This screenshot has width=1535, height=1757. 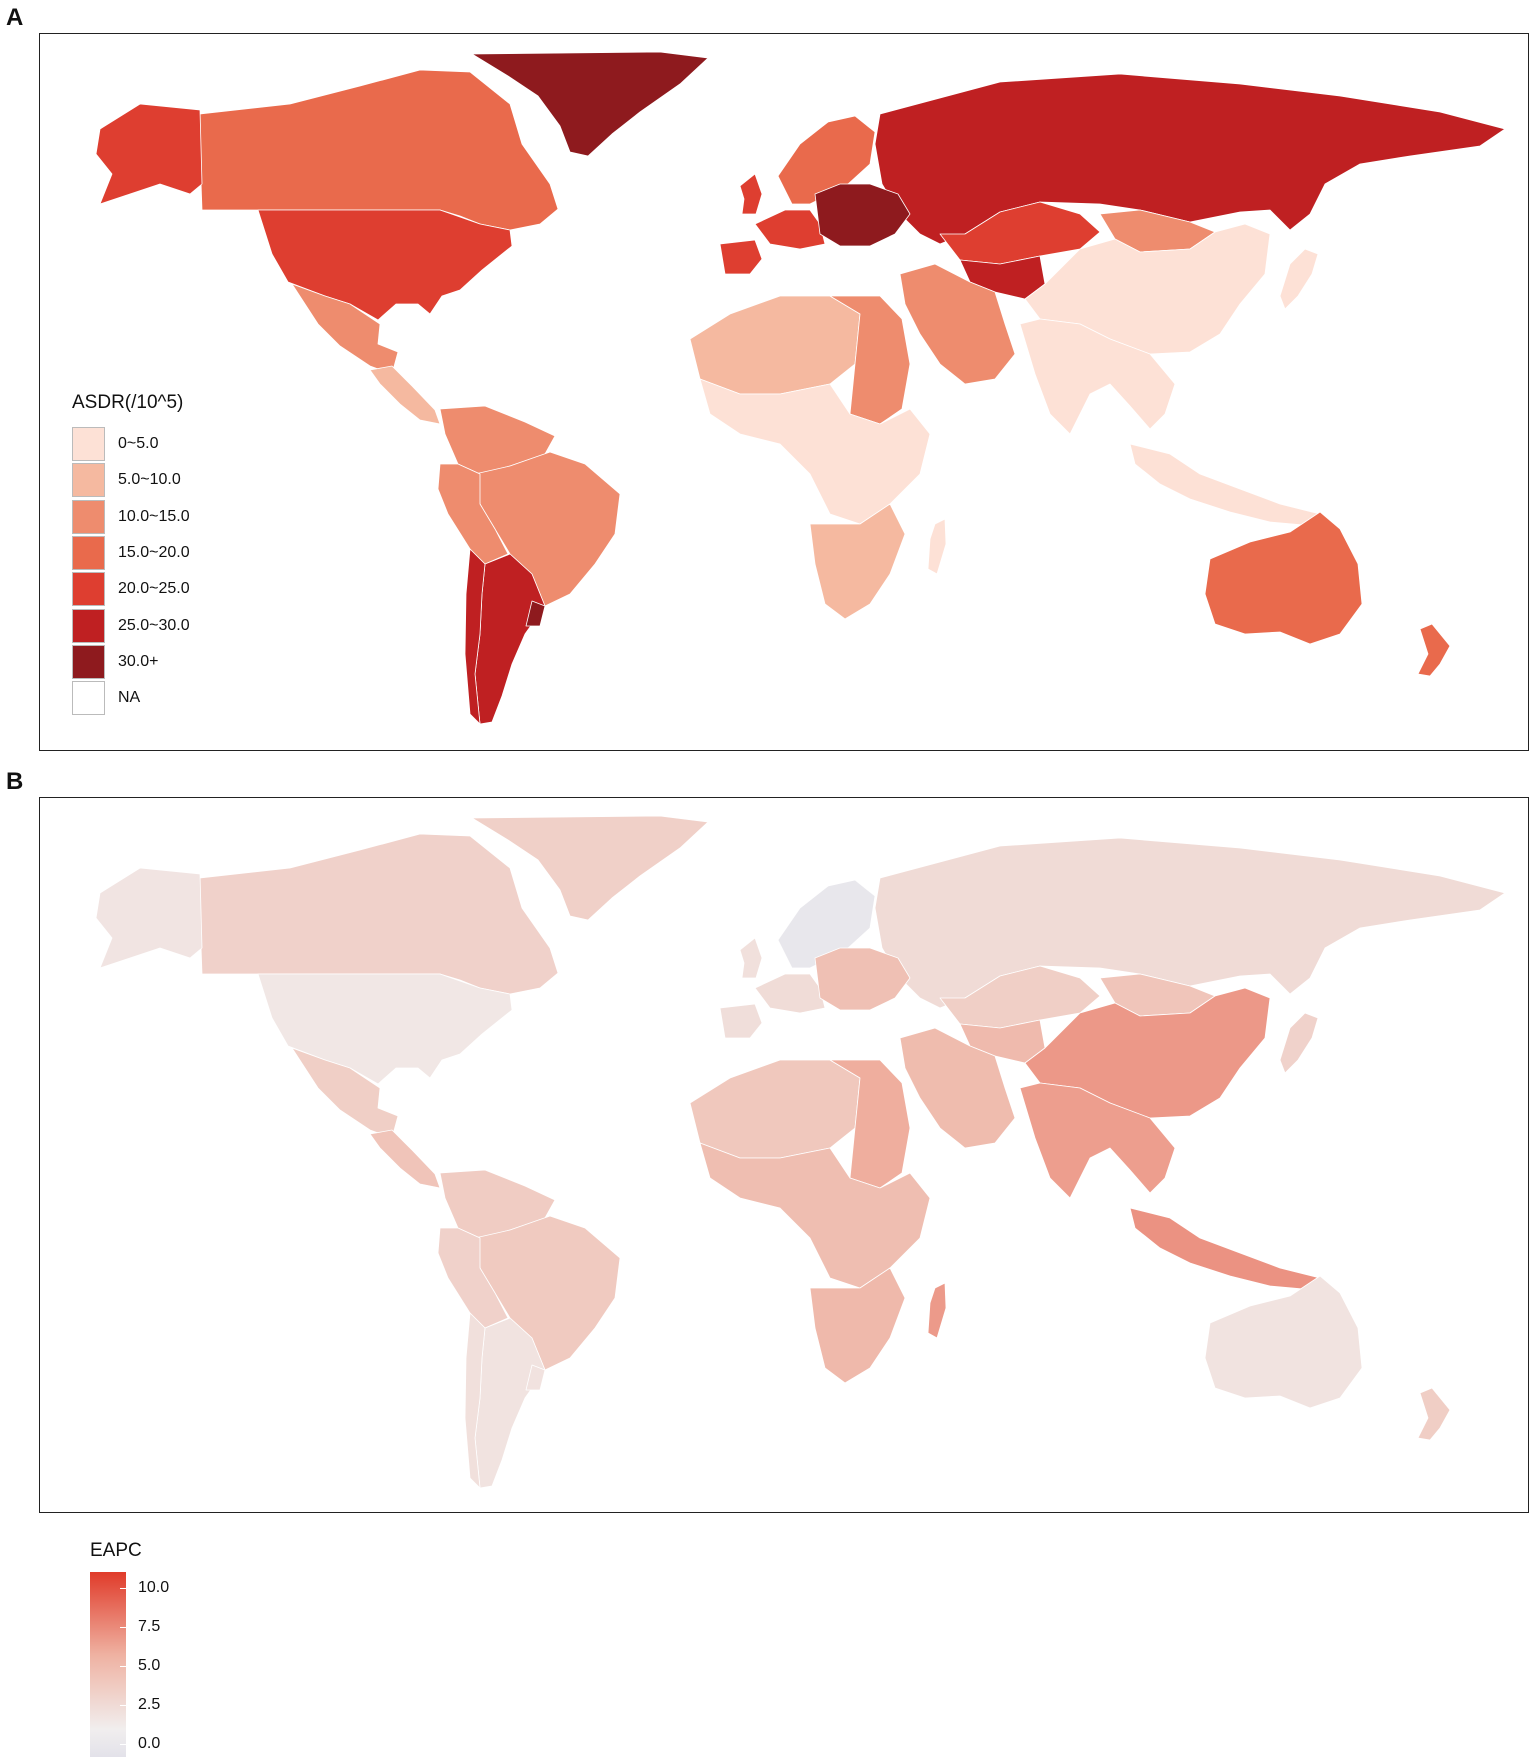 I want to click on eapc-tick-label: 0.0, so click(x=149, y=1744).